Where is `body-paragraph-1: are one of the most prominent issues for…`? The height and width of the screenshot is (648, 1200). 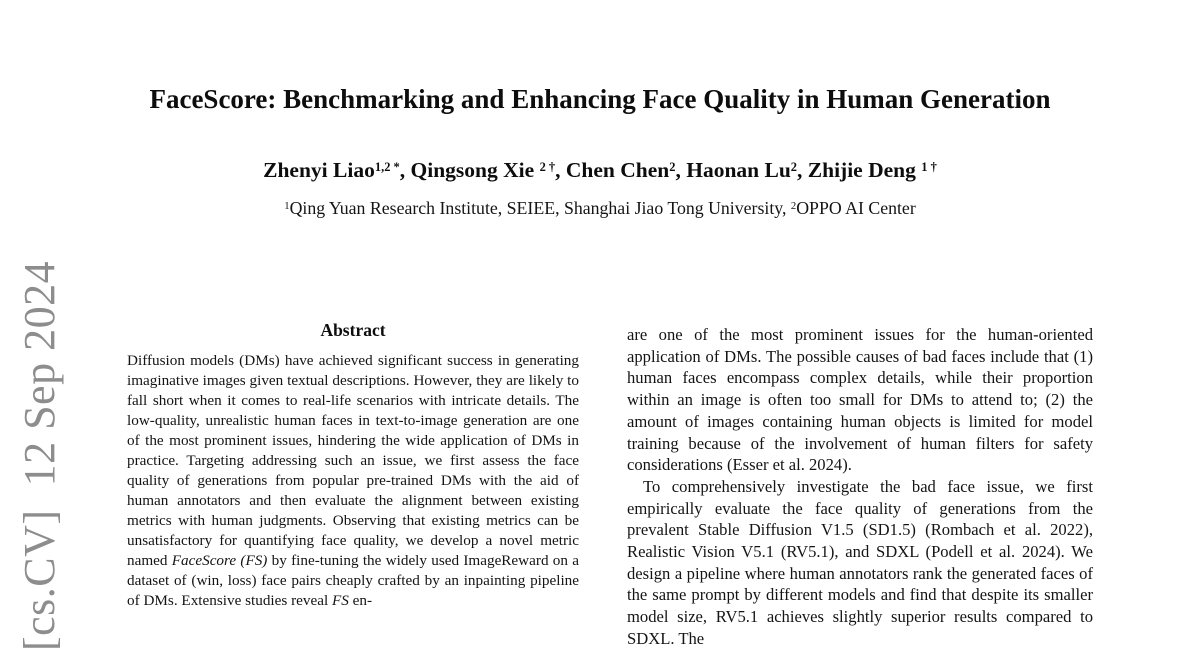 body-paragraph-1: are one of the most prominent issues for… is located at coordinates (860, 400).